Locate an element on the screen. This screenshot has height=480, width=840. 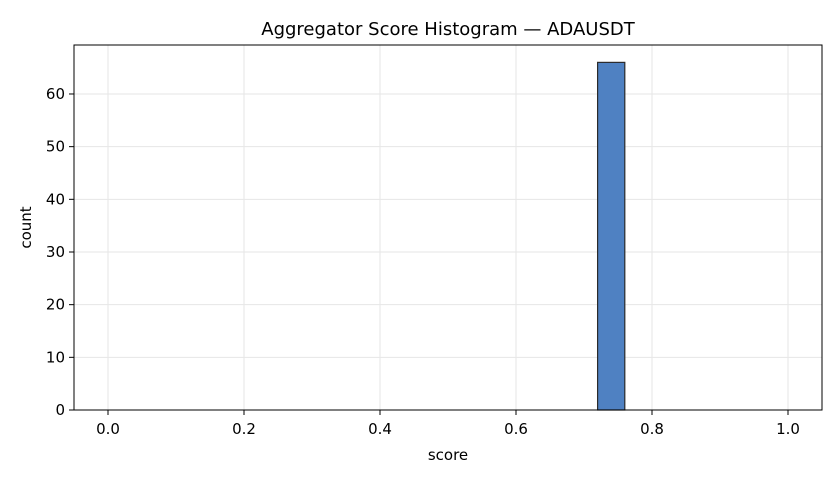
x-tick-label: 0.6 is located at coordinates (516, 429).